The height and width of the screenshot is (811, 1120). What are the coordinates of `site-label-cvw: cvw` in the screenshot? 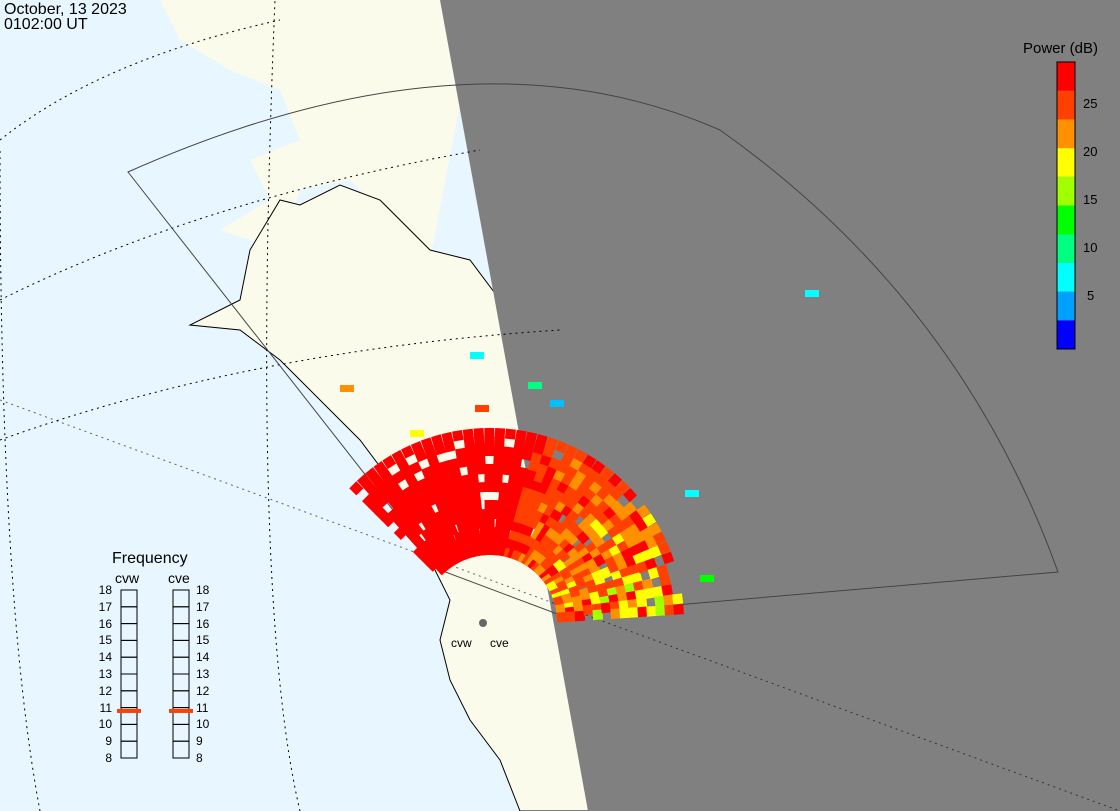 It's located at (461, 643).